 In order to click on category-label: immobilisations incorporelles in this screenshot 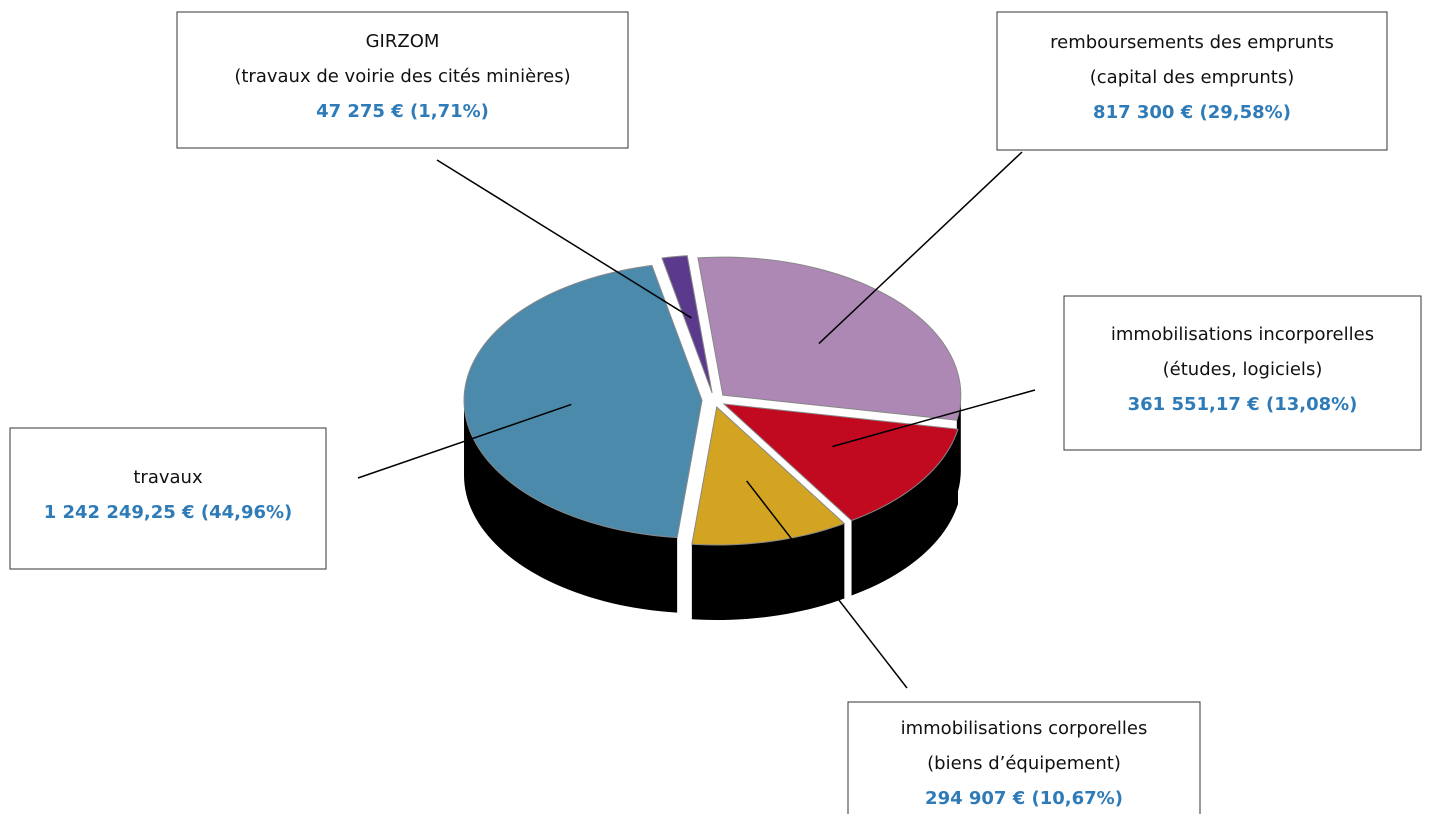, I will do `click(1242, 334)`.